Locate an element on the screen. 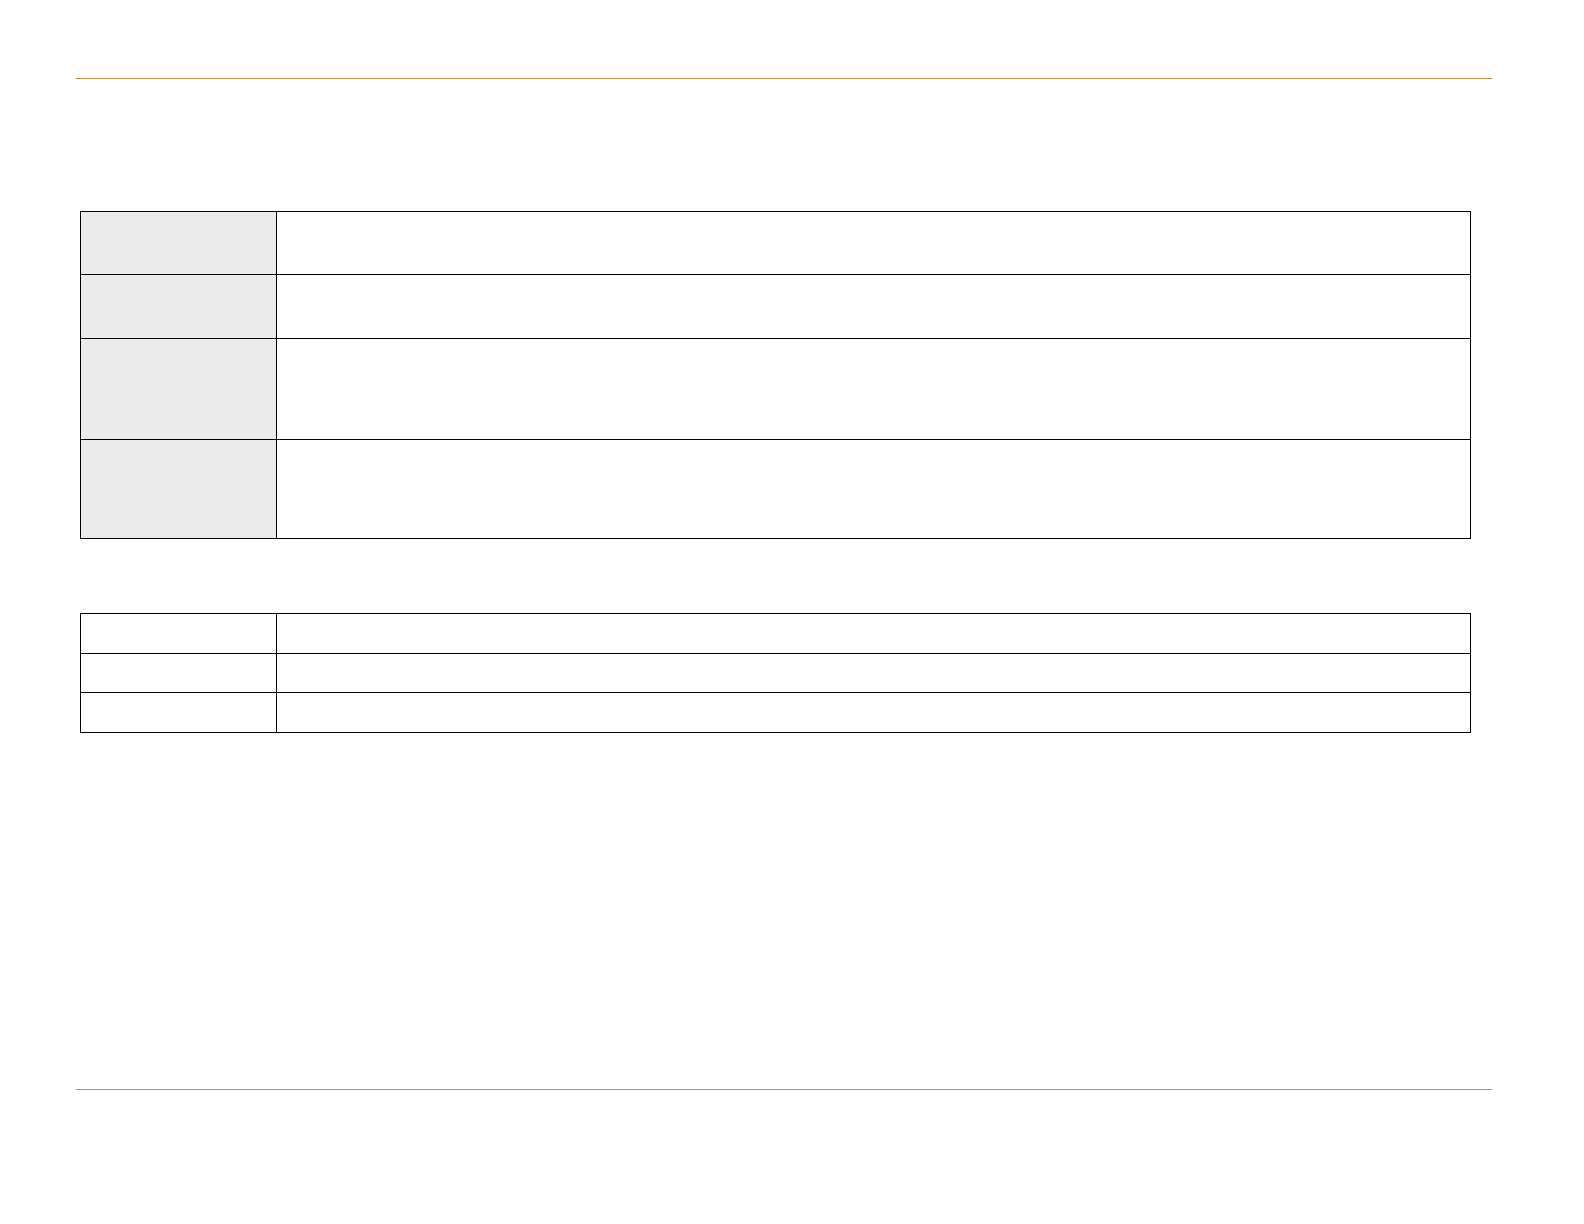 The image size is (1584, 1224). footer-rule is located at coordinates (784, 1089).